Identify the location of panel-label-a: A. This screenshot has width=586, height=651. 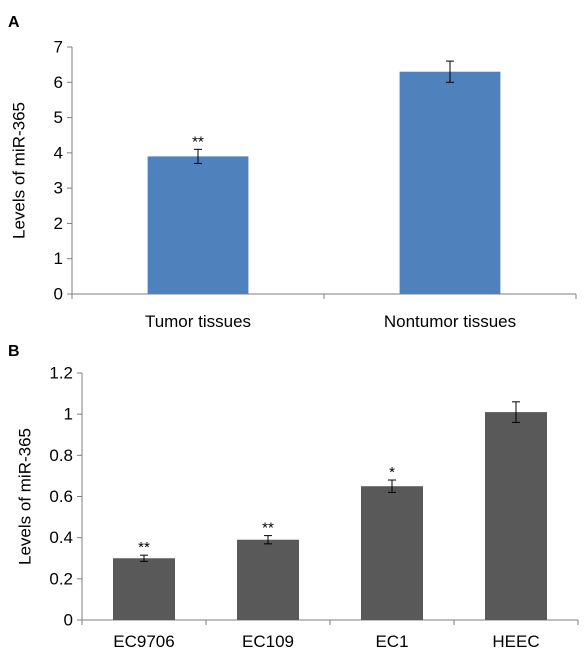
(14, 22).